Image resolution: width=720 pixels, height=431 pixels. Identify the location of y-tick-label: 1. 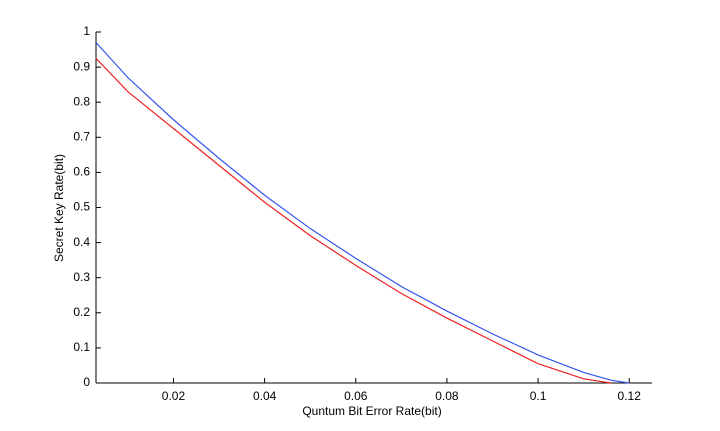
(86, 31).